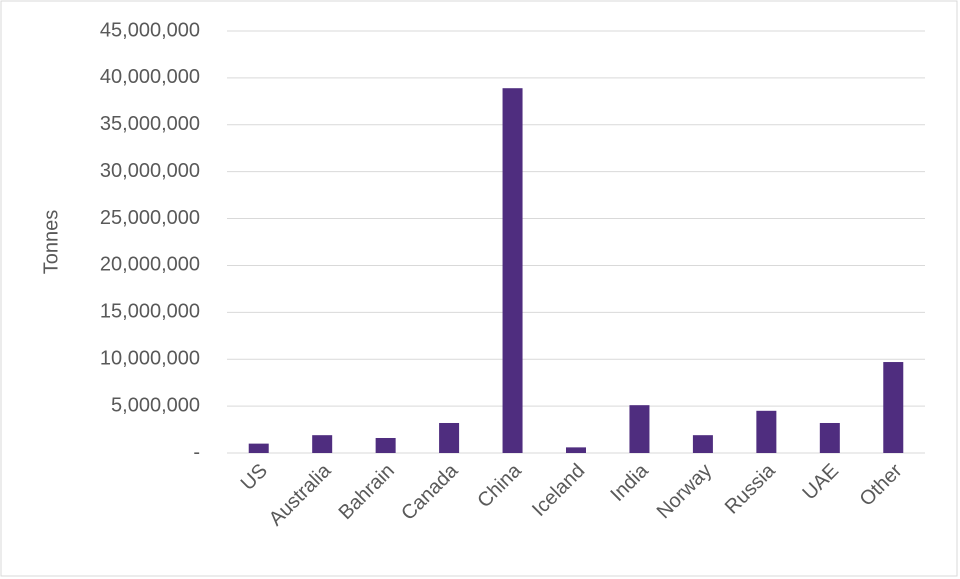  Describe the element at coordinates (150, 124) in the screenshot. I see `y-tick-label: 35,000,000` at that location.